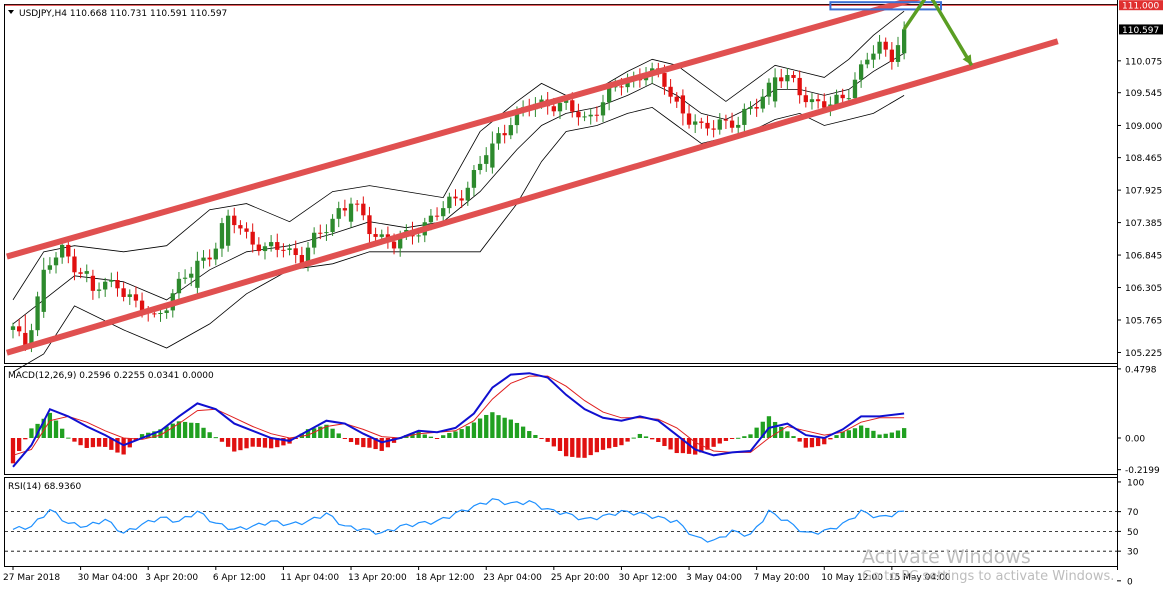  I want to click on resistance-zone-box, so click(886, 6).